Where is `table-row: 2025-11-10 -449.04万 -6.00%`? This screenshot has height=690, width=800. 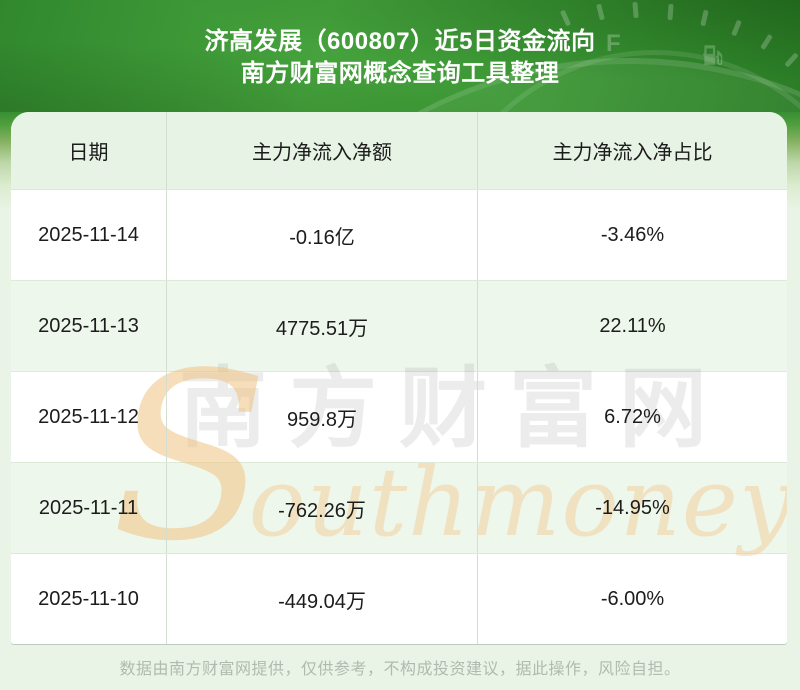 table-row: 2025-11-10 -449.04万 -6.00% is located at coordinates (399, 598).